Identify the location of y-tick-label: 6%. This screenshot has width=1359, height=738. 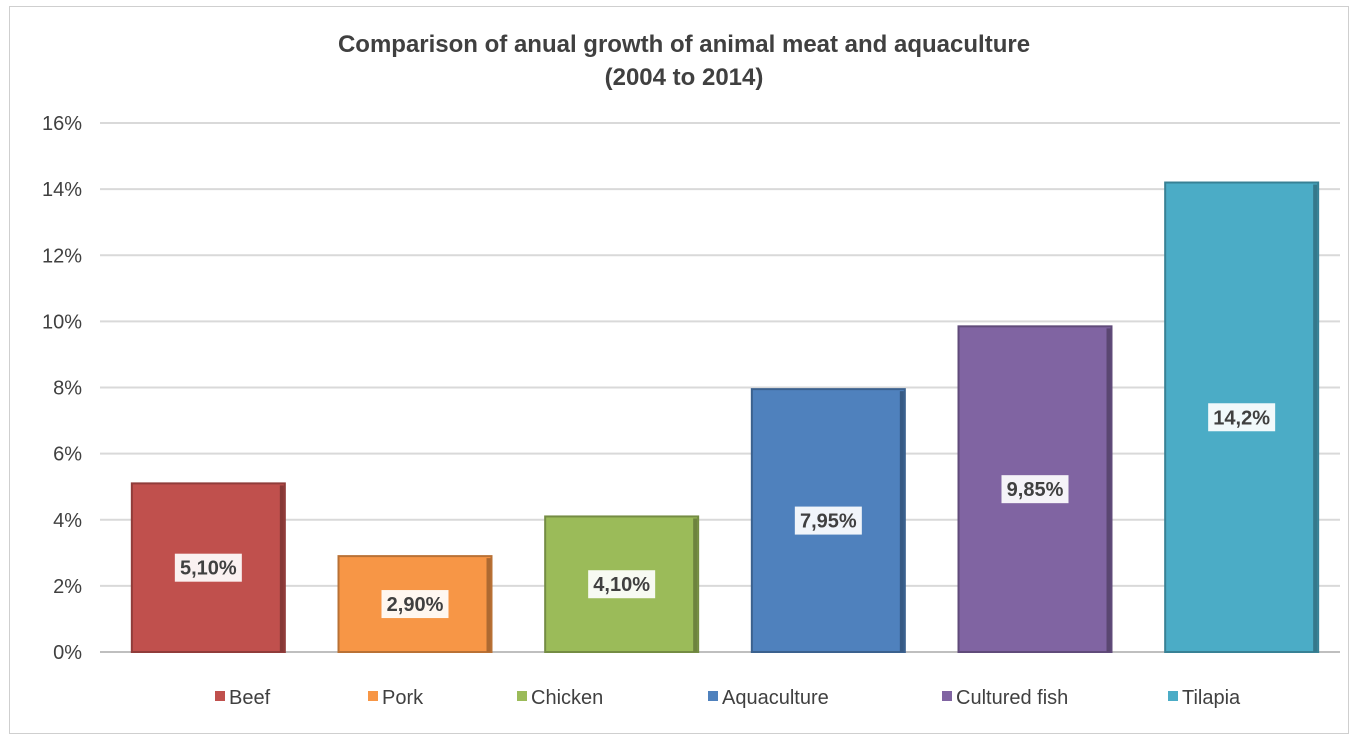
(67, 455).